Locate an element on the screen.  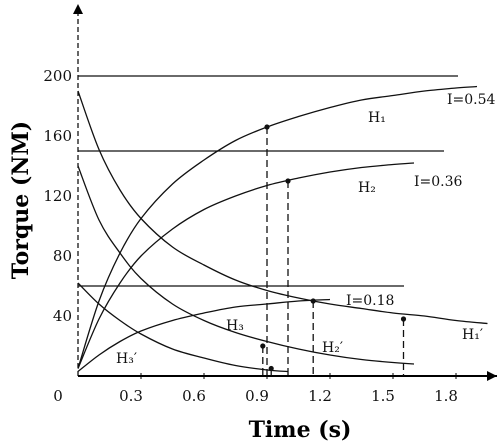
current-level-label: I=0.36 is located at coordinates (438, 182).